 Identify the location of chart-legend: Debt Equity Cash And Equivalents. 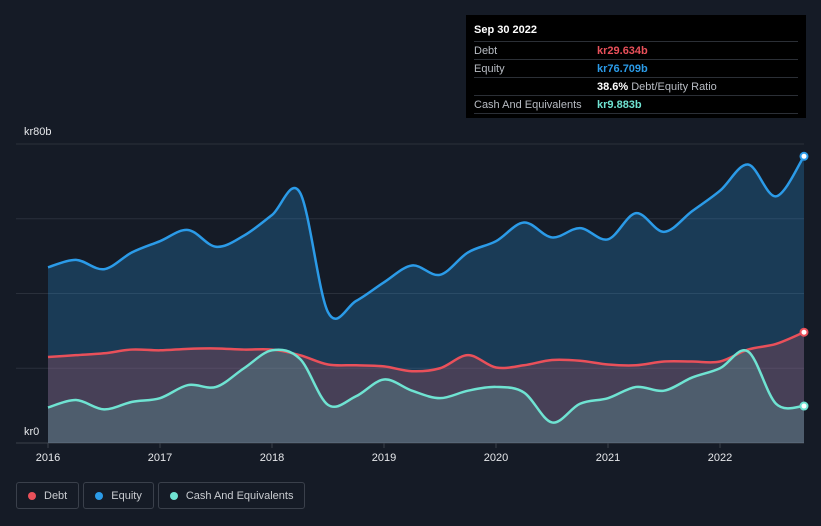
(161, 495).